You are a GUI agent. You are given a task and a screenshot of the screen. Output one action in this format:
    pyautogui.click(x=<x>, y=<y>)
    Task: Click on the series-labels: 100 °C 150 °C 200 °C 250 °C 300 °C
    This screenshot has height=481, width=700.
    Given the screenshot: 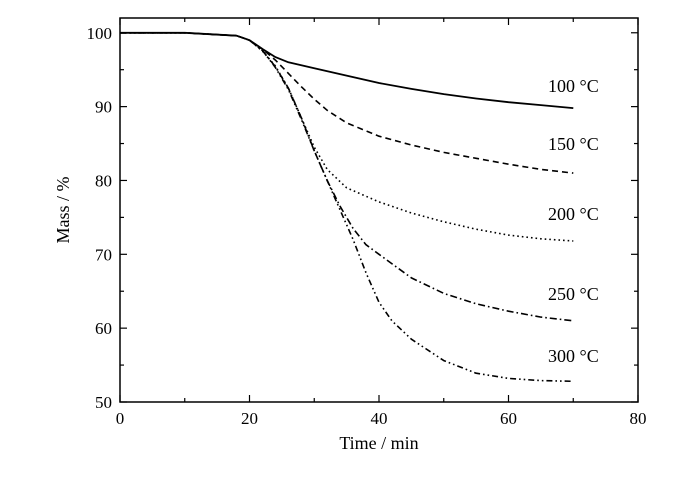 What is the action you would take?
    pyautogui.click(x=573, y=221)
    